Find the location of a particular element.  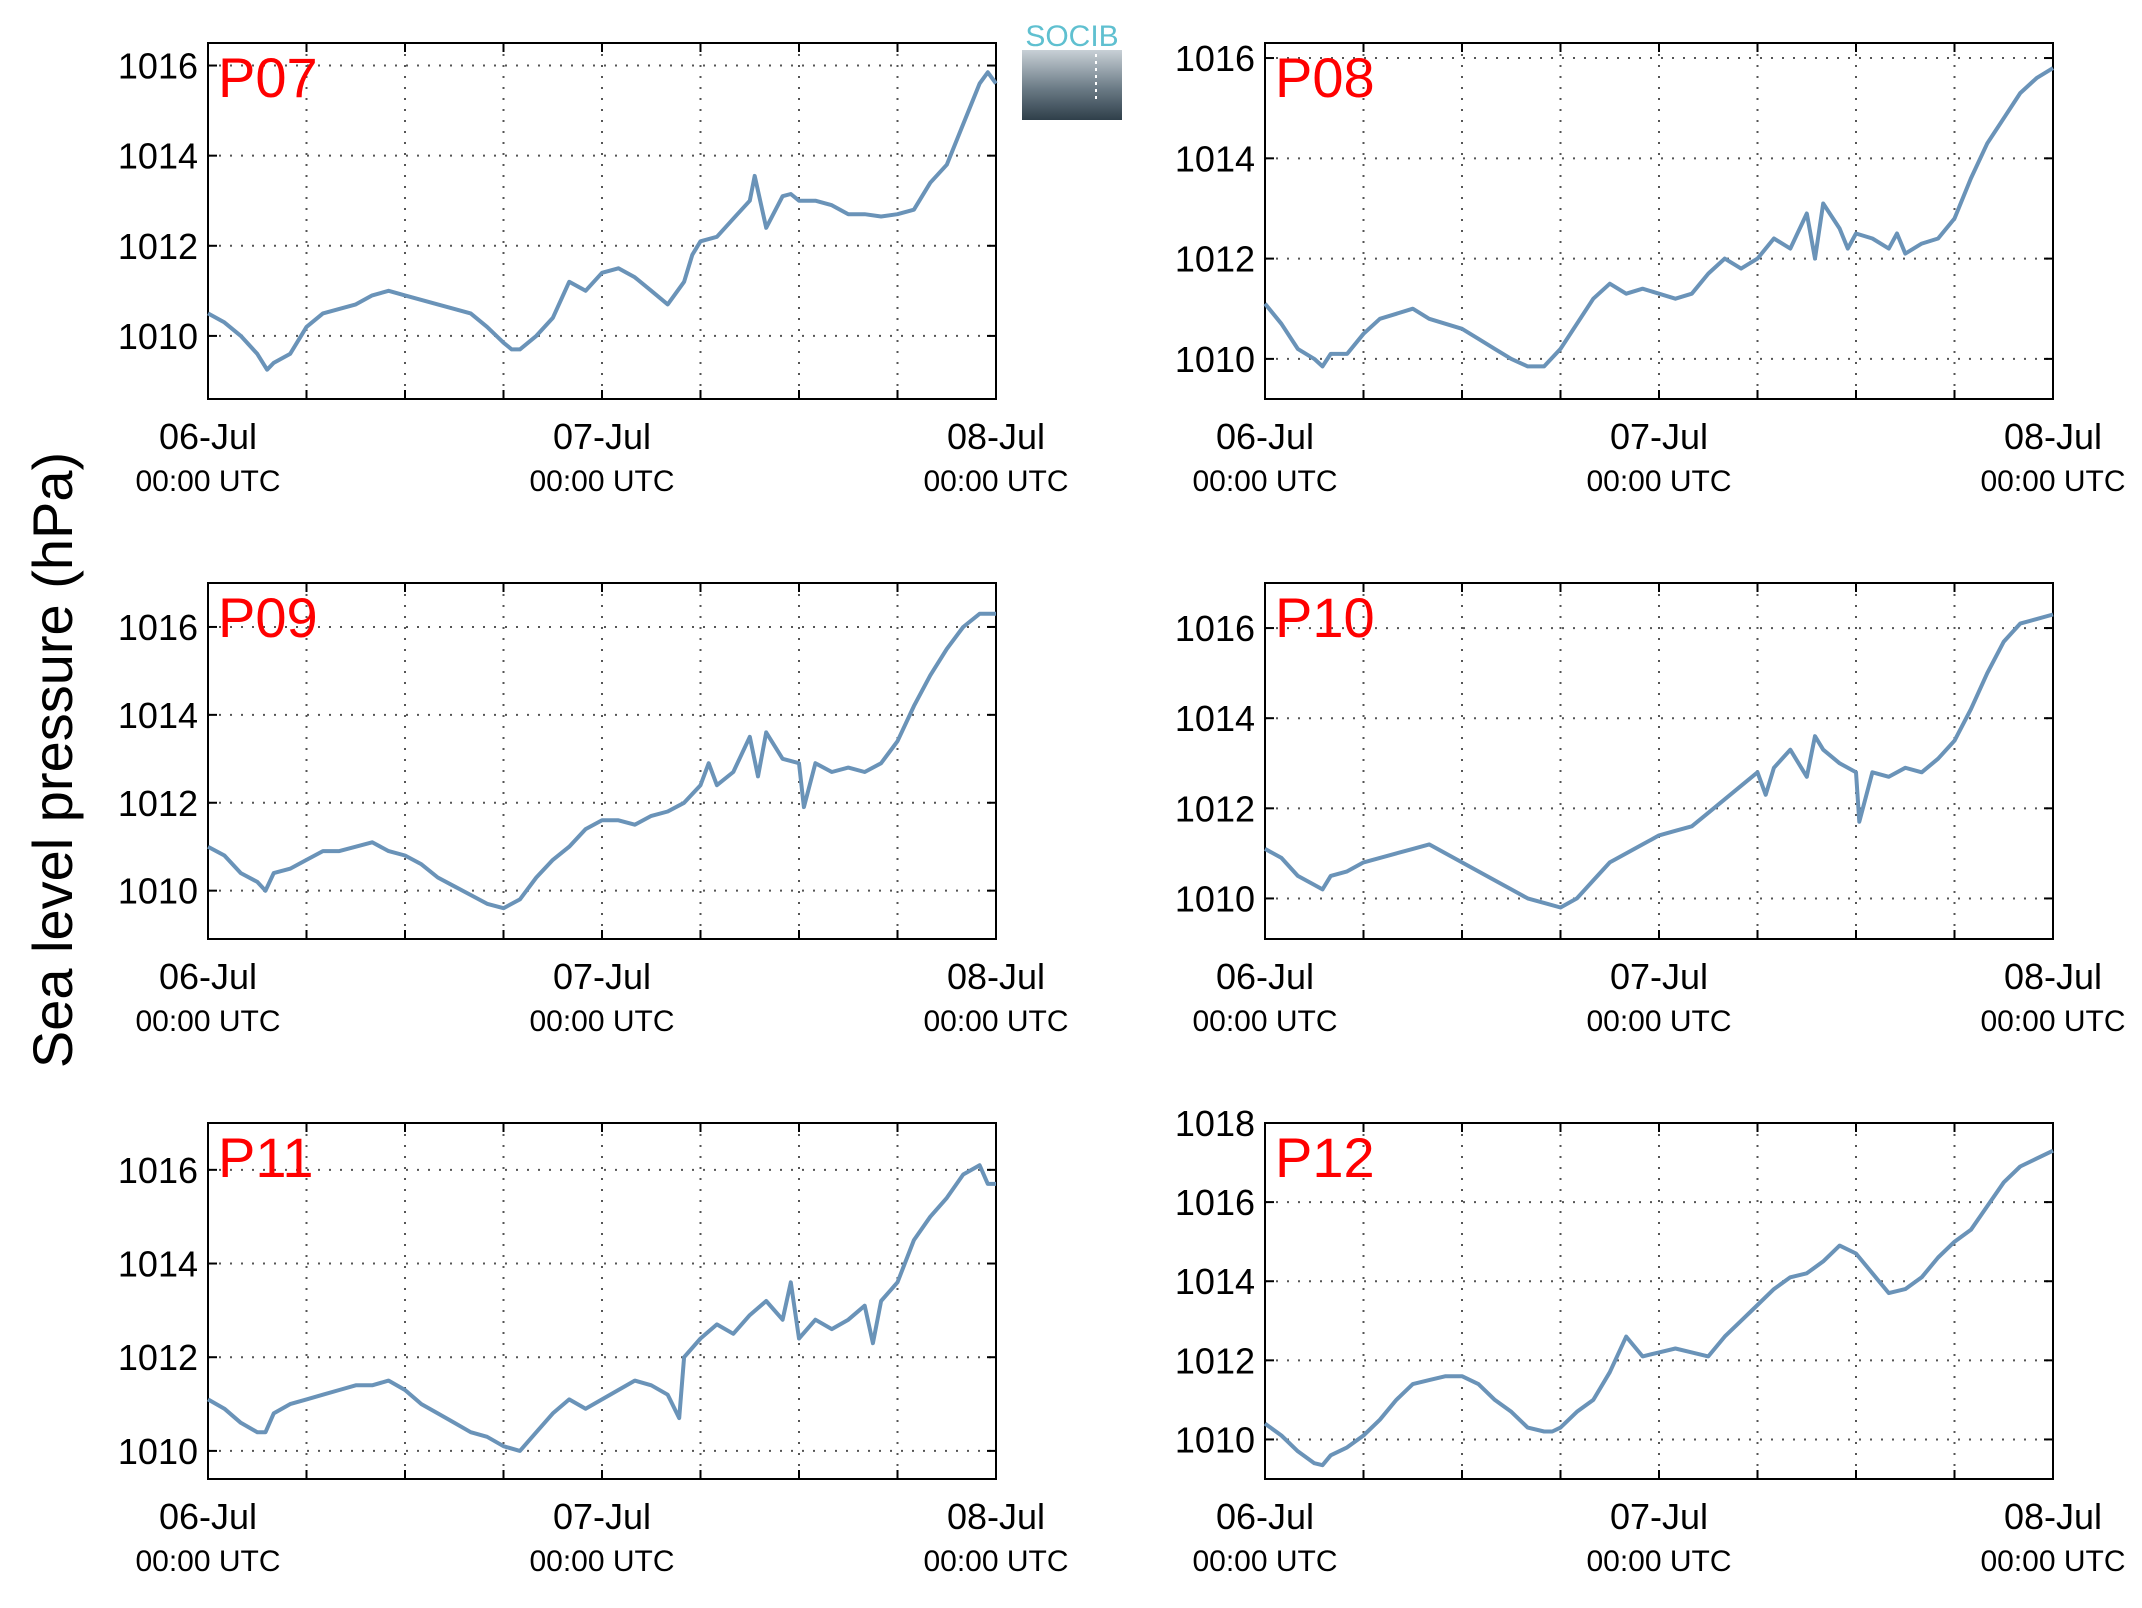

socib-logo-text: SOCIB is located at coordinates (1071, 36).